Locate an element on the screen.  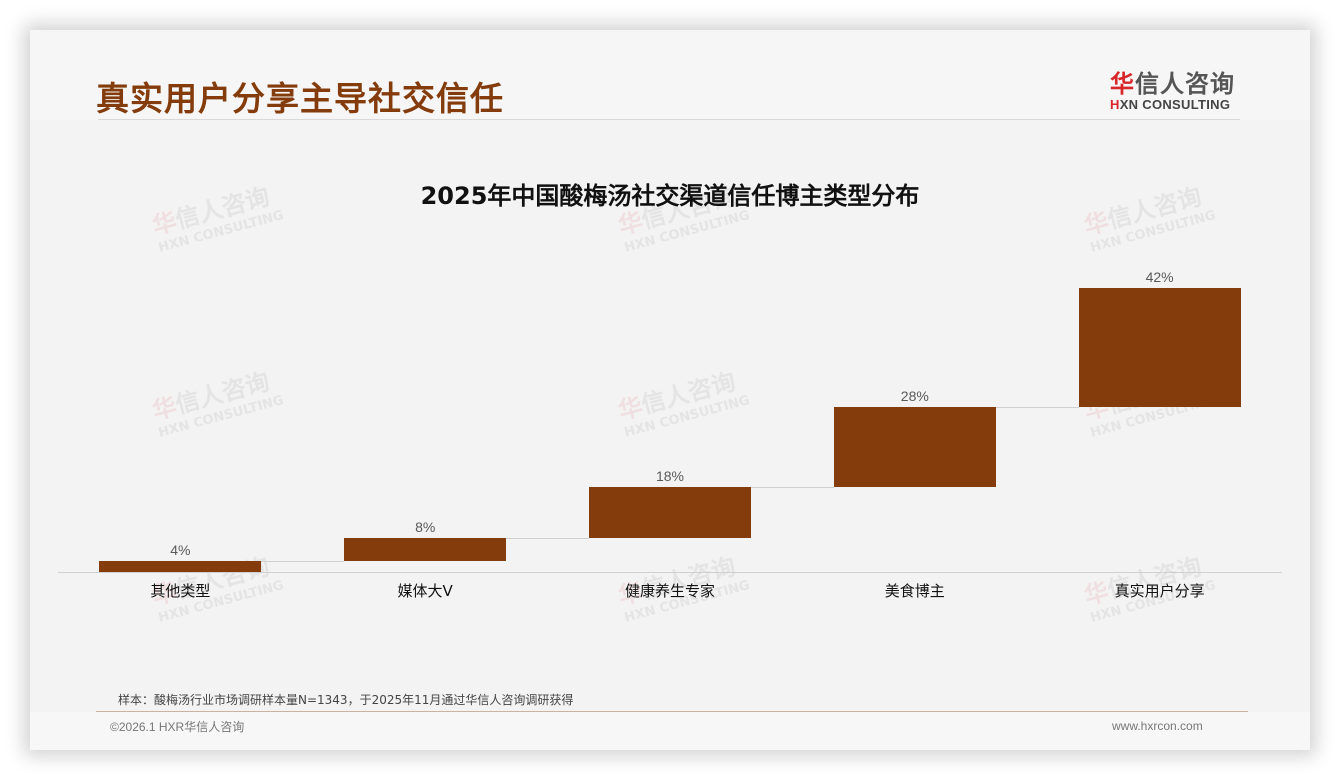
value-label: 18% is located at coordinates (670, 475).